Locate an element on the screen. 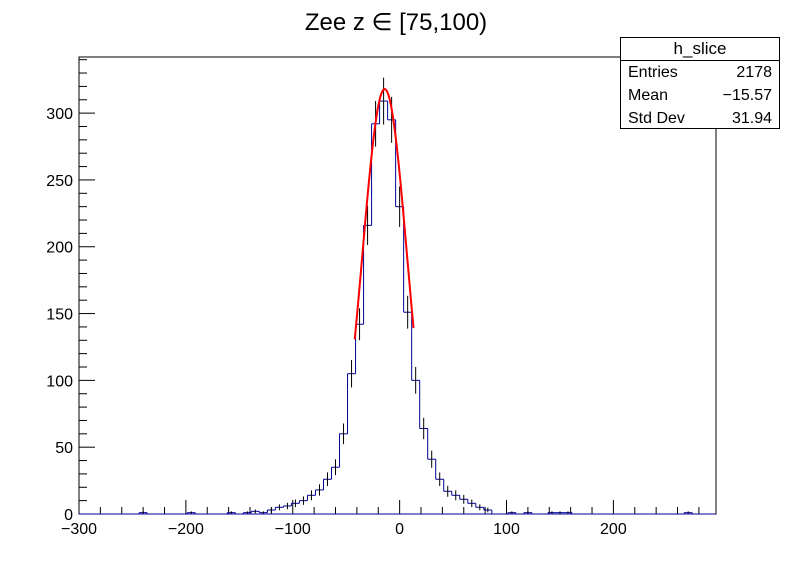  x-tick-label: −100 is located at coordinates (293, 529).